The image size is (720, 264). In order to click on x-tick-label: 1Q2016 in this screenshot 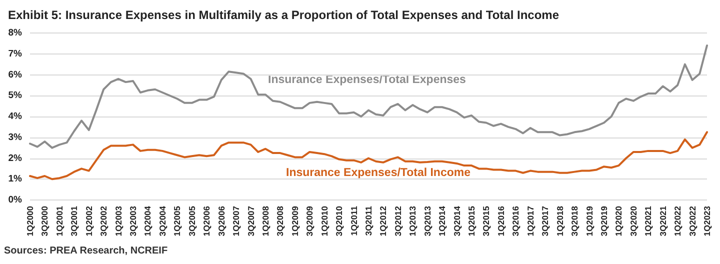, I will do `click(501, 221)`.